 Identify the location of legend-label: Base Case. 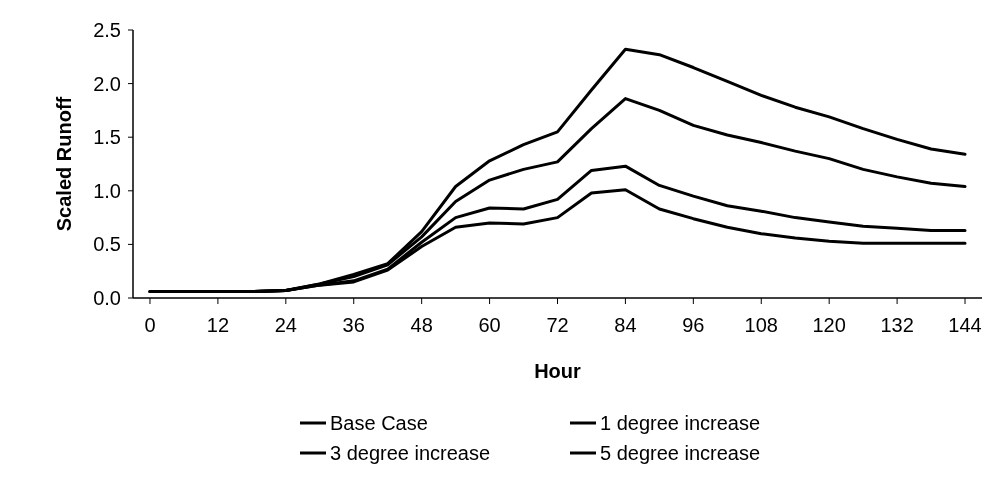
(379, 423).